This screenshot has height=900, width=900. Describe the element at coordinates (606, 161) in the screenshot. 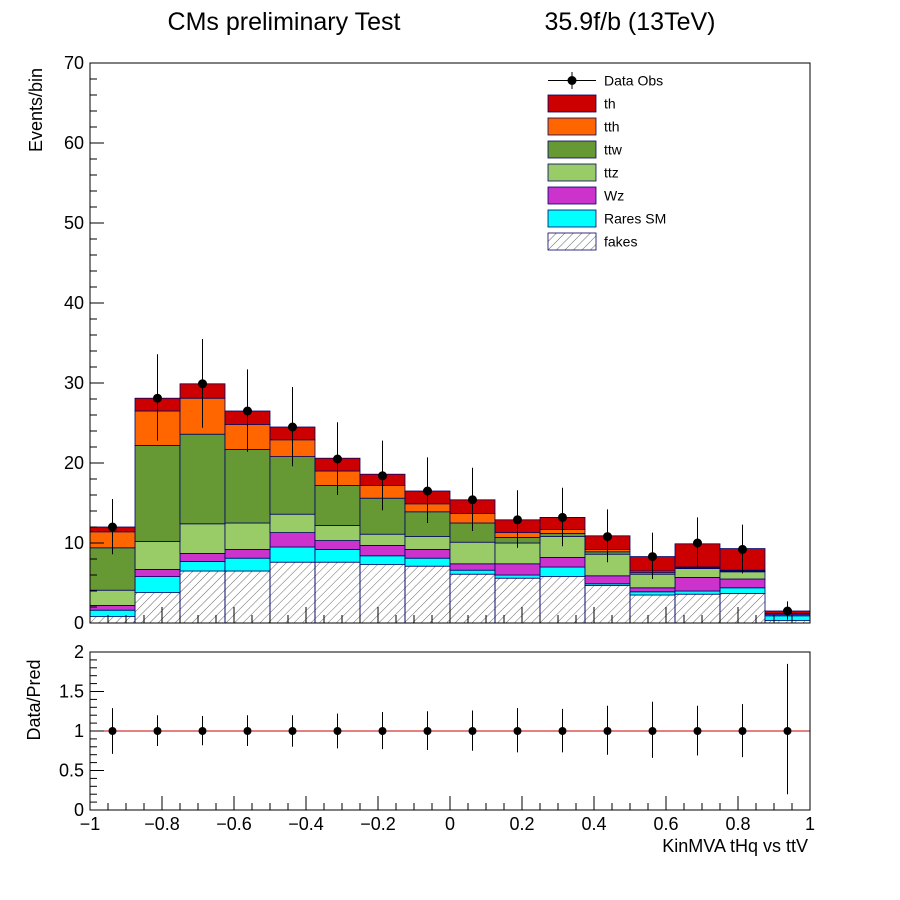

I see `legend: Data Obs th tth ttw ttz Wz Rares SM fakes` at that location.